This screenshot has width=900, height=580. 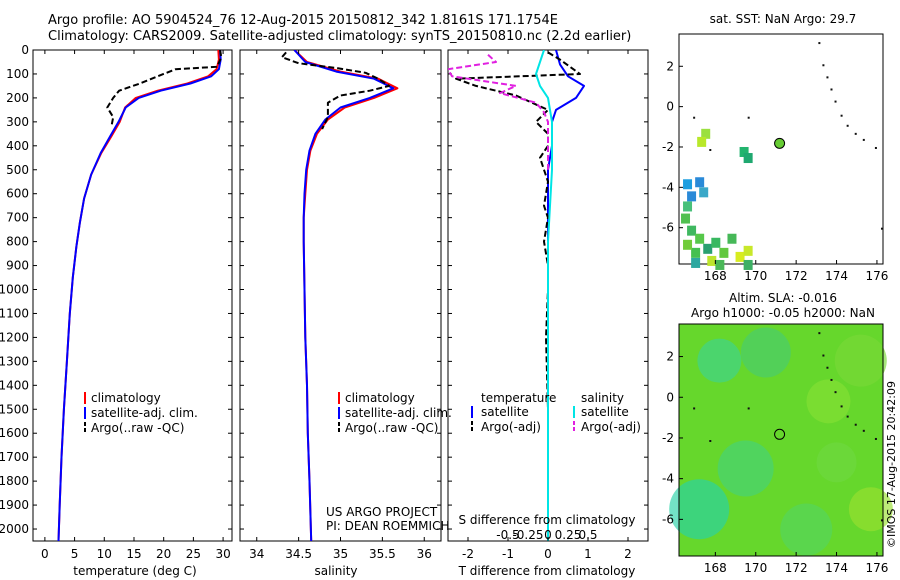 I want to click on depth-tick-label: 1900, so click(x=14, y=505).